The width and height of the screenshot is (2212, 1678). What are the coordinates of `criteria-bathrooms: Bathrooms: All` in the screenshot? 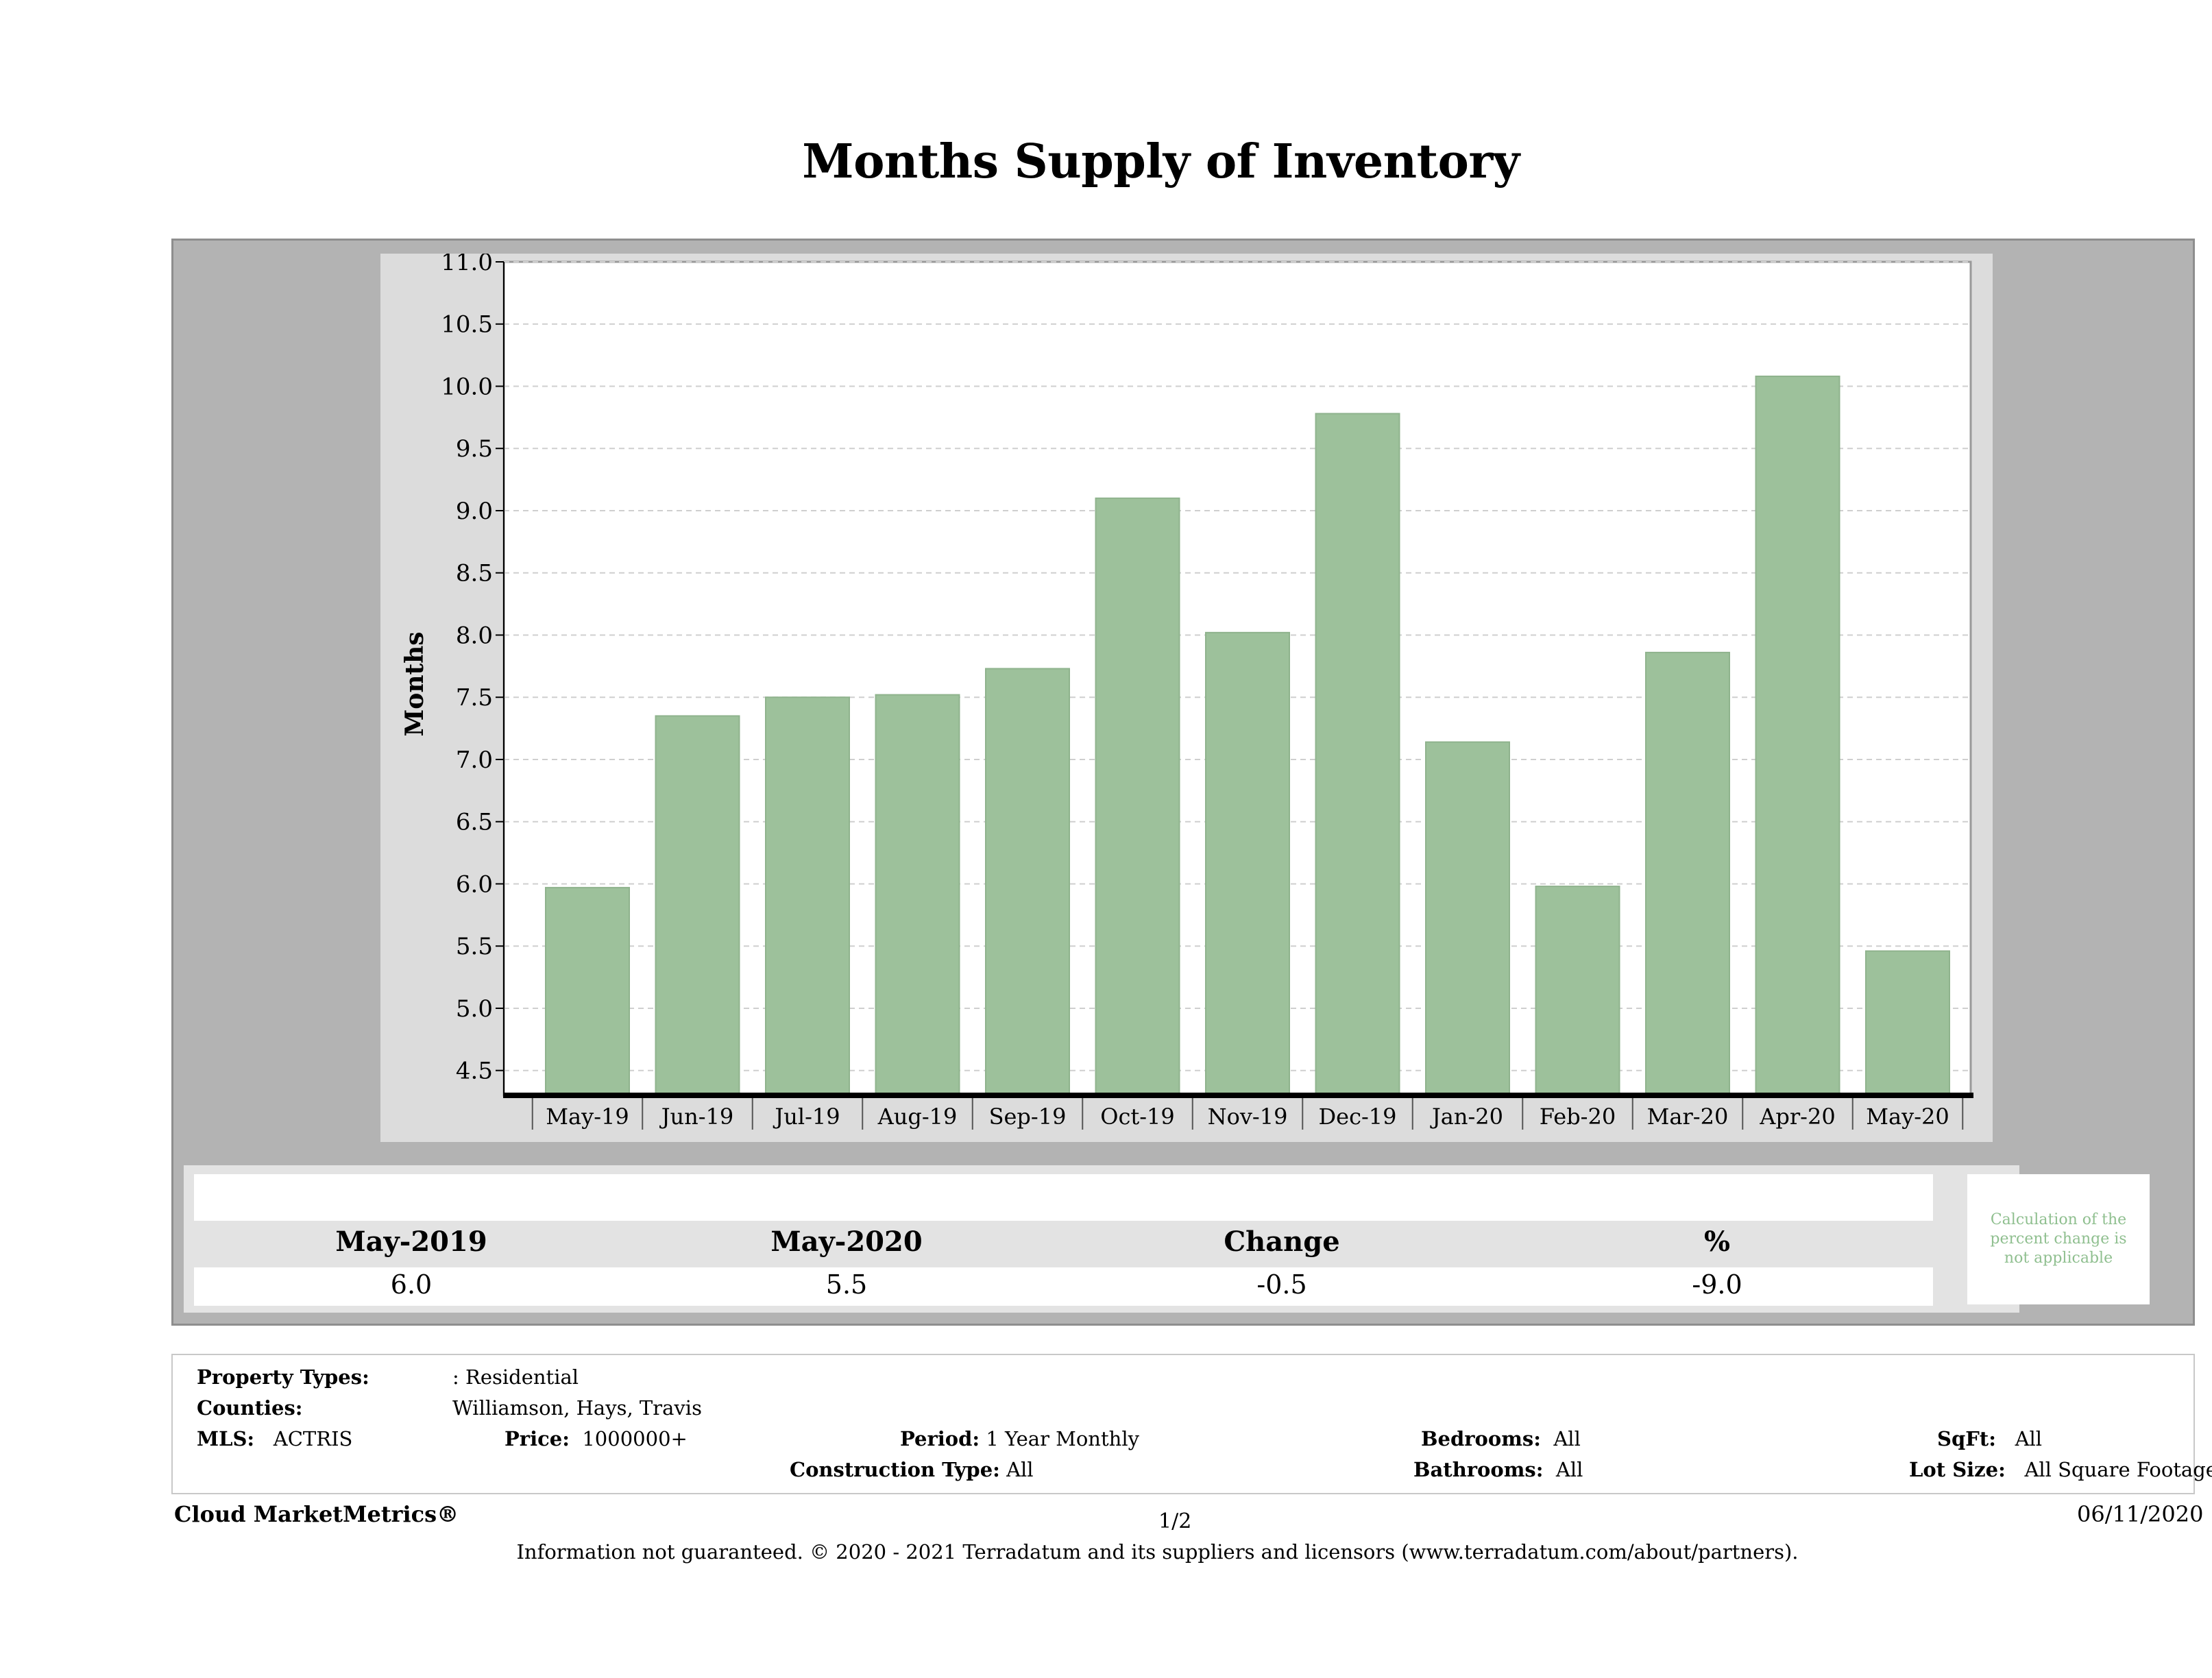 It's located at (1498, 1470).